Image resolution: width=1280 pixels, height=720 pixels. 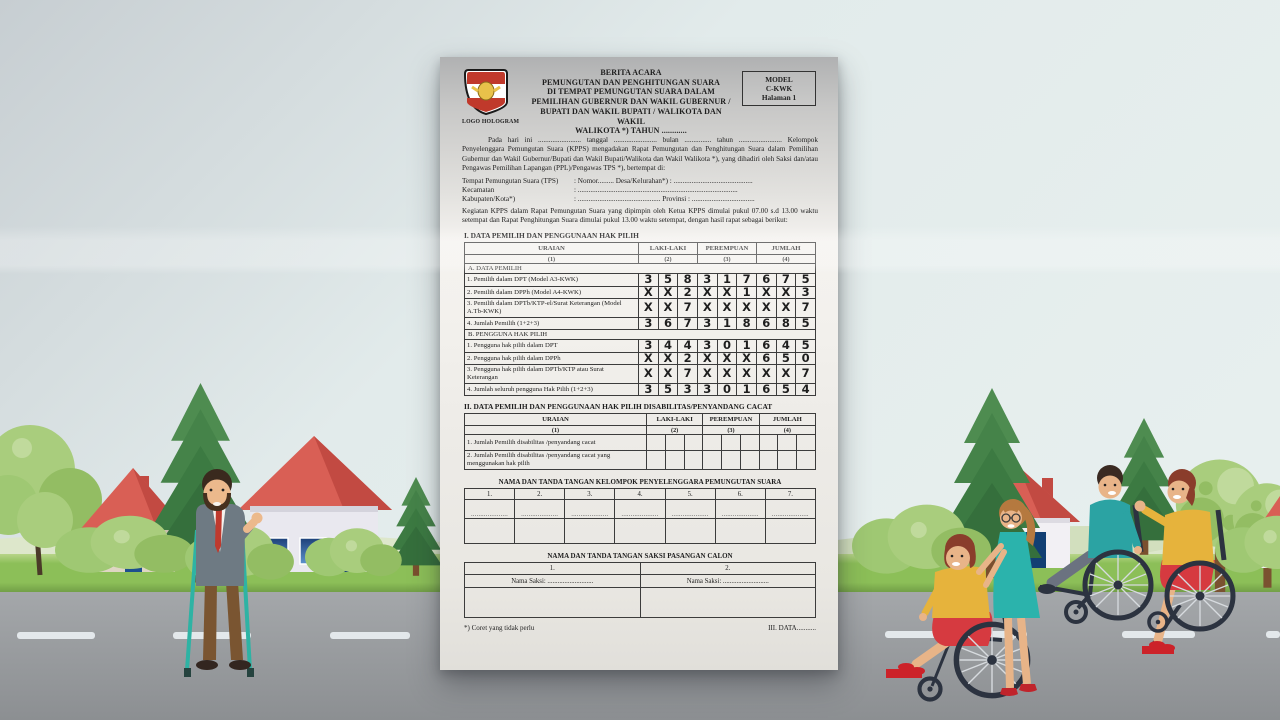 I want to click on row-label-cell: 2. Pemilih dalam DPPh (Model A4-KWK), so click(x=551, y=292).